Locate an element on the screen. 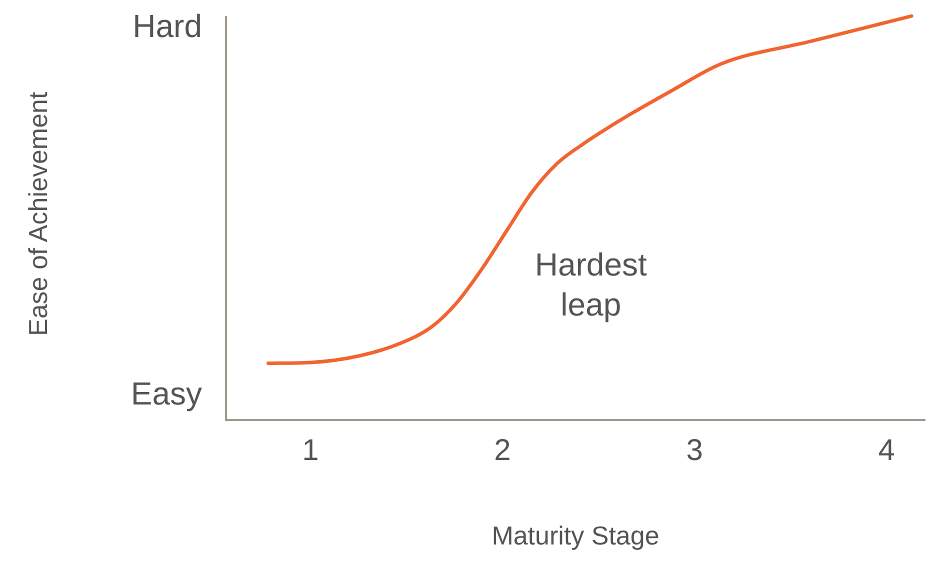 The image size is (933, 563). x-axis-title: Maturity Stage is located at coordinates (576, 535).